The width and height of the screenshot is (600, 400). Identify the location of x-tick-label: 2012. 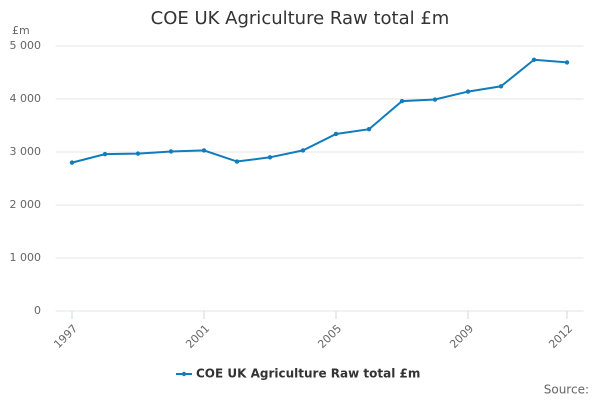
(560, 336).